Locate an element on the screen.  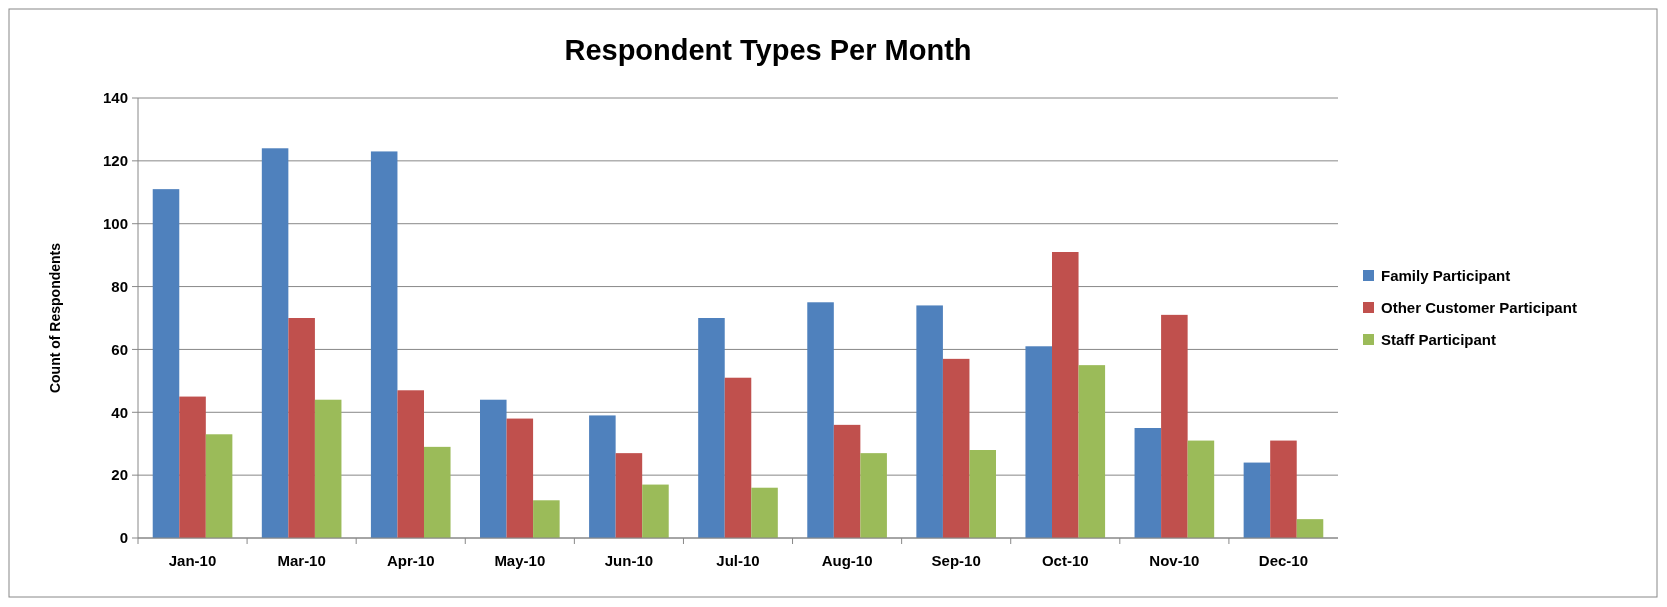
y-tick-label: 20 is located at coordinates (119, 475).